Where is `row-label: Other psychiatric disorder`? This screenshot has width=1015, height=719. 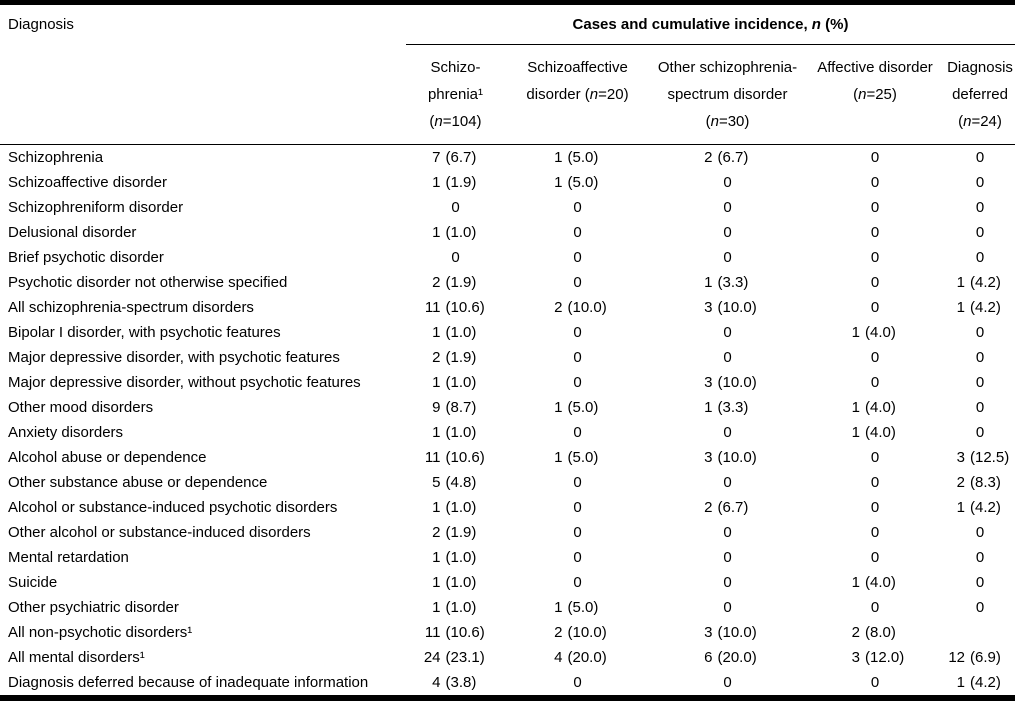
row-label: Other psychiatric disorder is located at coordinates (93, 607).